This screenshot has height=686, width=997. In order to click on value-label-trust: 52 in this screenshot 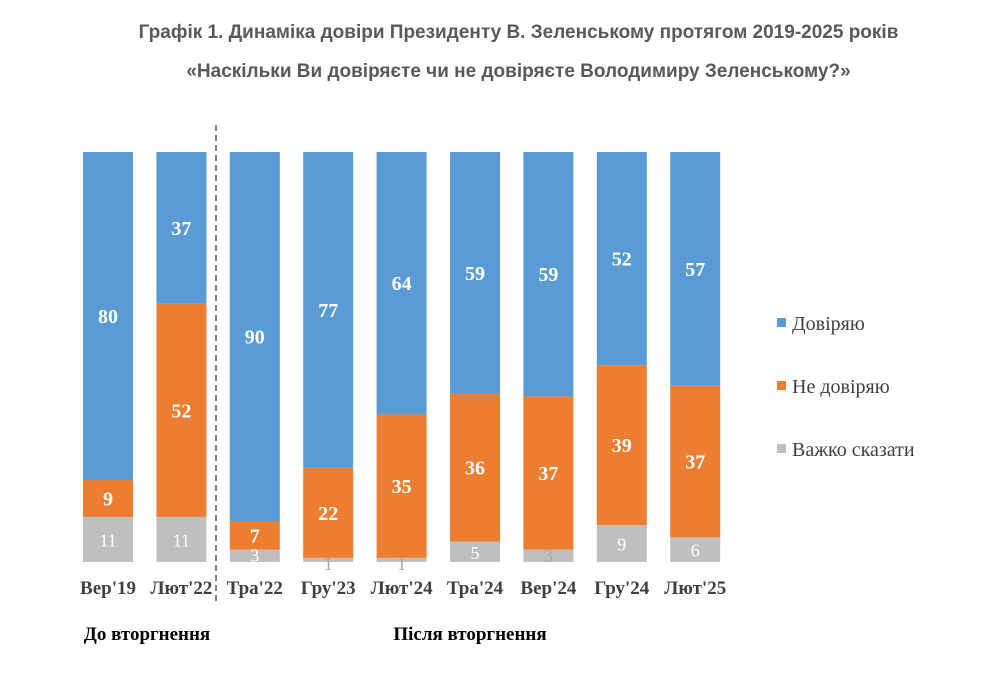, I will do `click(622, 260)`.